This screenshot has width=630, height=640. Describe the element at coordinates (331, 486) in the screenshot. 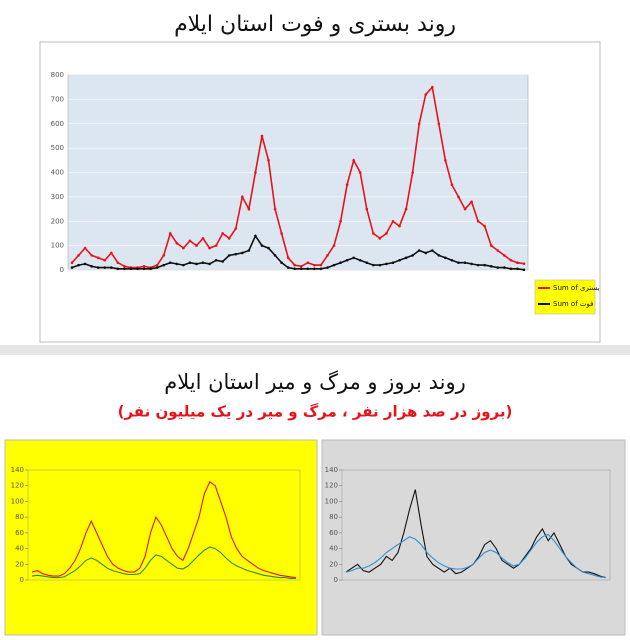

I see `y-tick-label: 120` at that location.